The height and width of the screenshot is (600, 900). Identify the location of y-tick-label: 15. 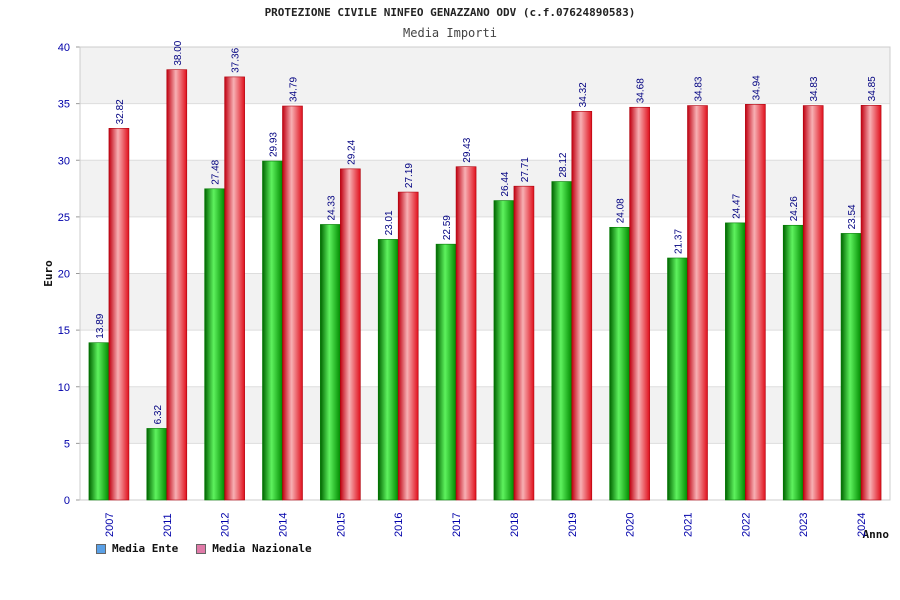
(64, 331).